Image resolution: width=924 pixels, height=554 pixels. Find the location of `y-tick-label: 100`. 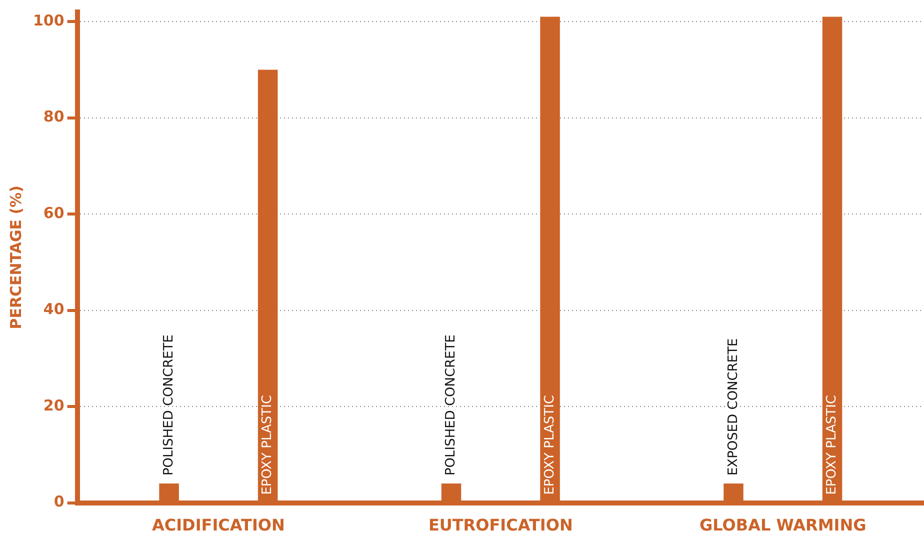

y-tick-label: 100 is located at coordinates (48, 21).